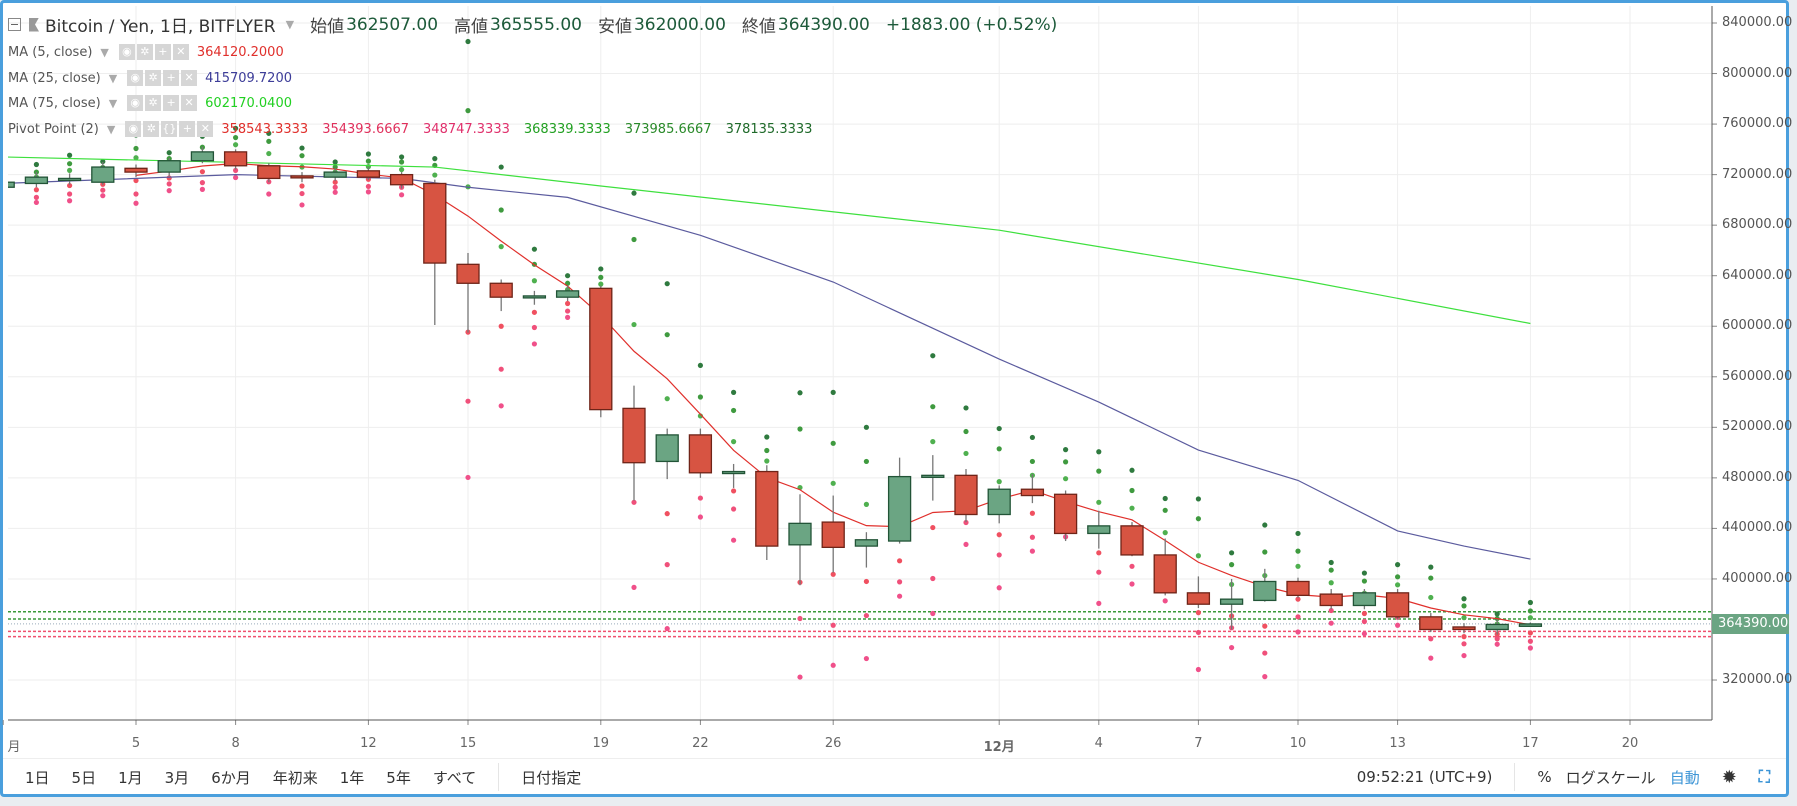 The image size is (1797, 806). What do you see at coordinates (169, 129) in the screenshot?
I see `braces-icon: {}` at bounding box center [169, 129].